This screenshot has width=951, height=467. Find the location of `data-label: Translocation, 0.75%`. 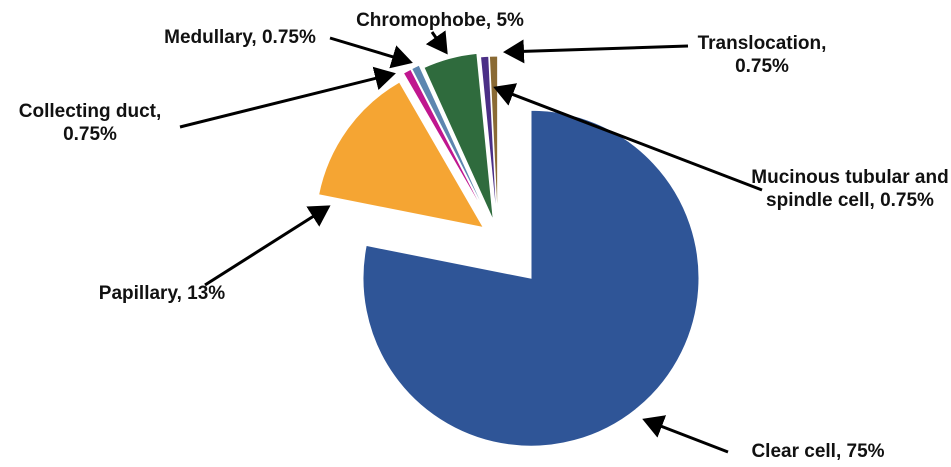

data-label: Translocation, 0.75% is located at coordinates (762, 55).